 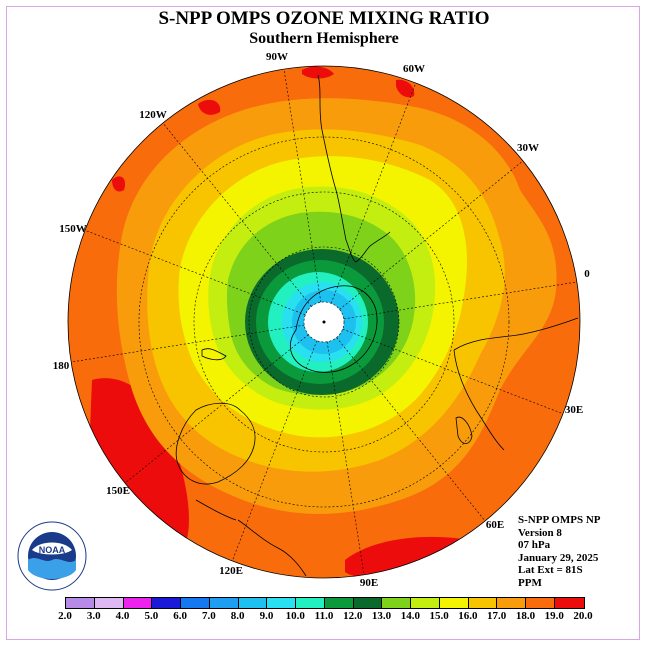 I want to click on lon-label-150e: 150E, so click(x=118, y=491).